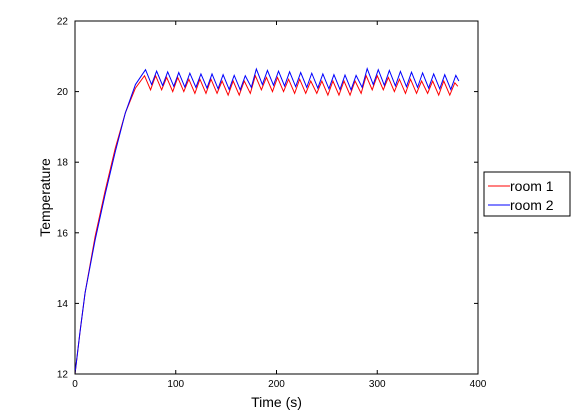 This screenshot has height=417, width=574. I want to click on x-tick-label: 400, so click(478, 384).